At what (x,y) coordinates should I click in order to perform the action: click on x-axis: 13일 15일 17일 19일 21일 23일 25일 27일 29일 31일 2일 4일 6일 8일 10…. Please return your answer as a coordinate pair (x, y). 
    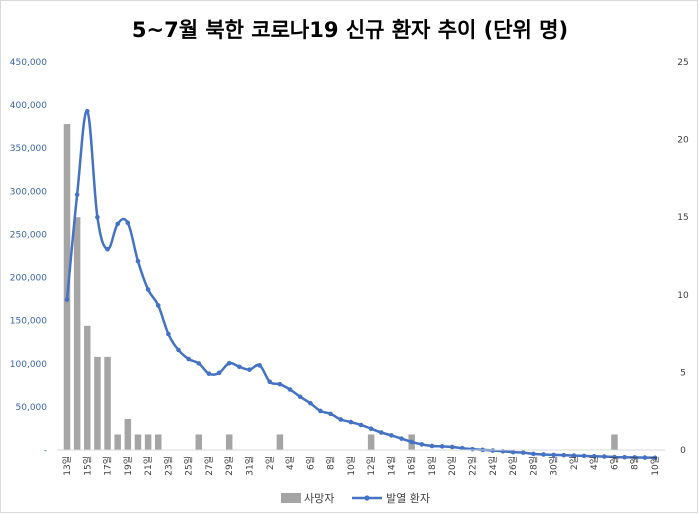
    Looking at the image, I should click on (361, 462).